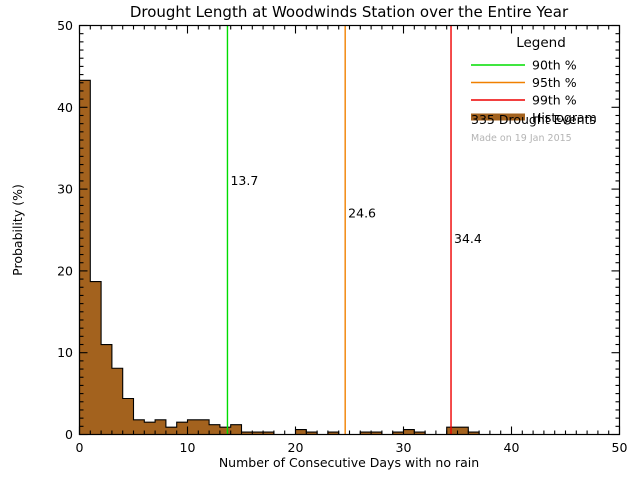 The width and height of the screenshot is (640, 480). What do you see at coordinates (564, 117) in the screenshot?
I see `legend-entry-label: Histogram` at bounding box center [564, 117].